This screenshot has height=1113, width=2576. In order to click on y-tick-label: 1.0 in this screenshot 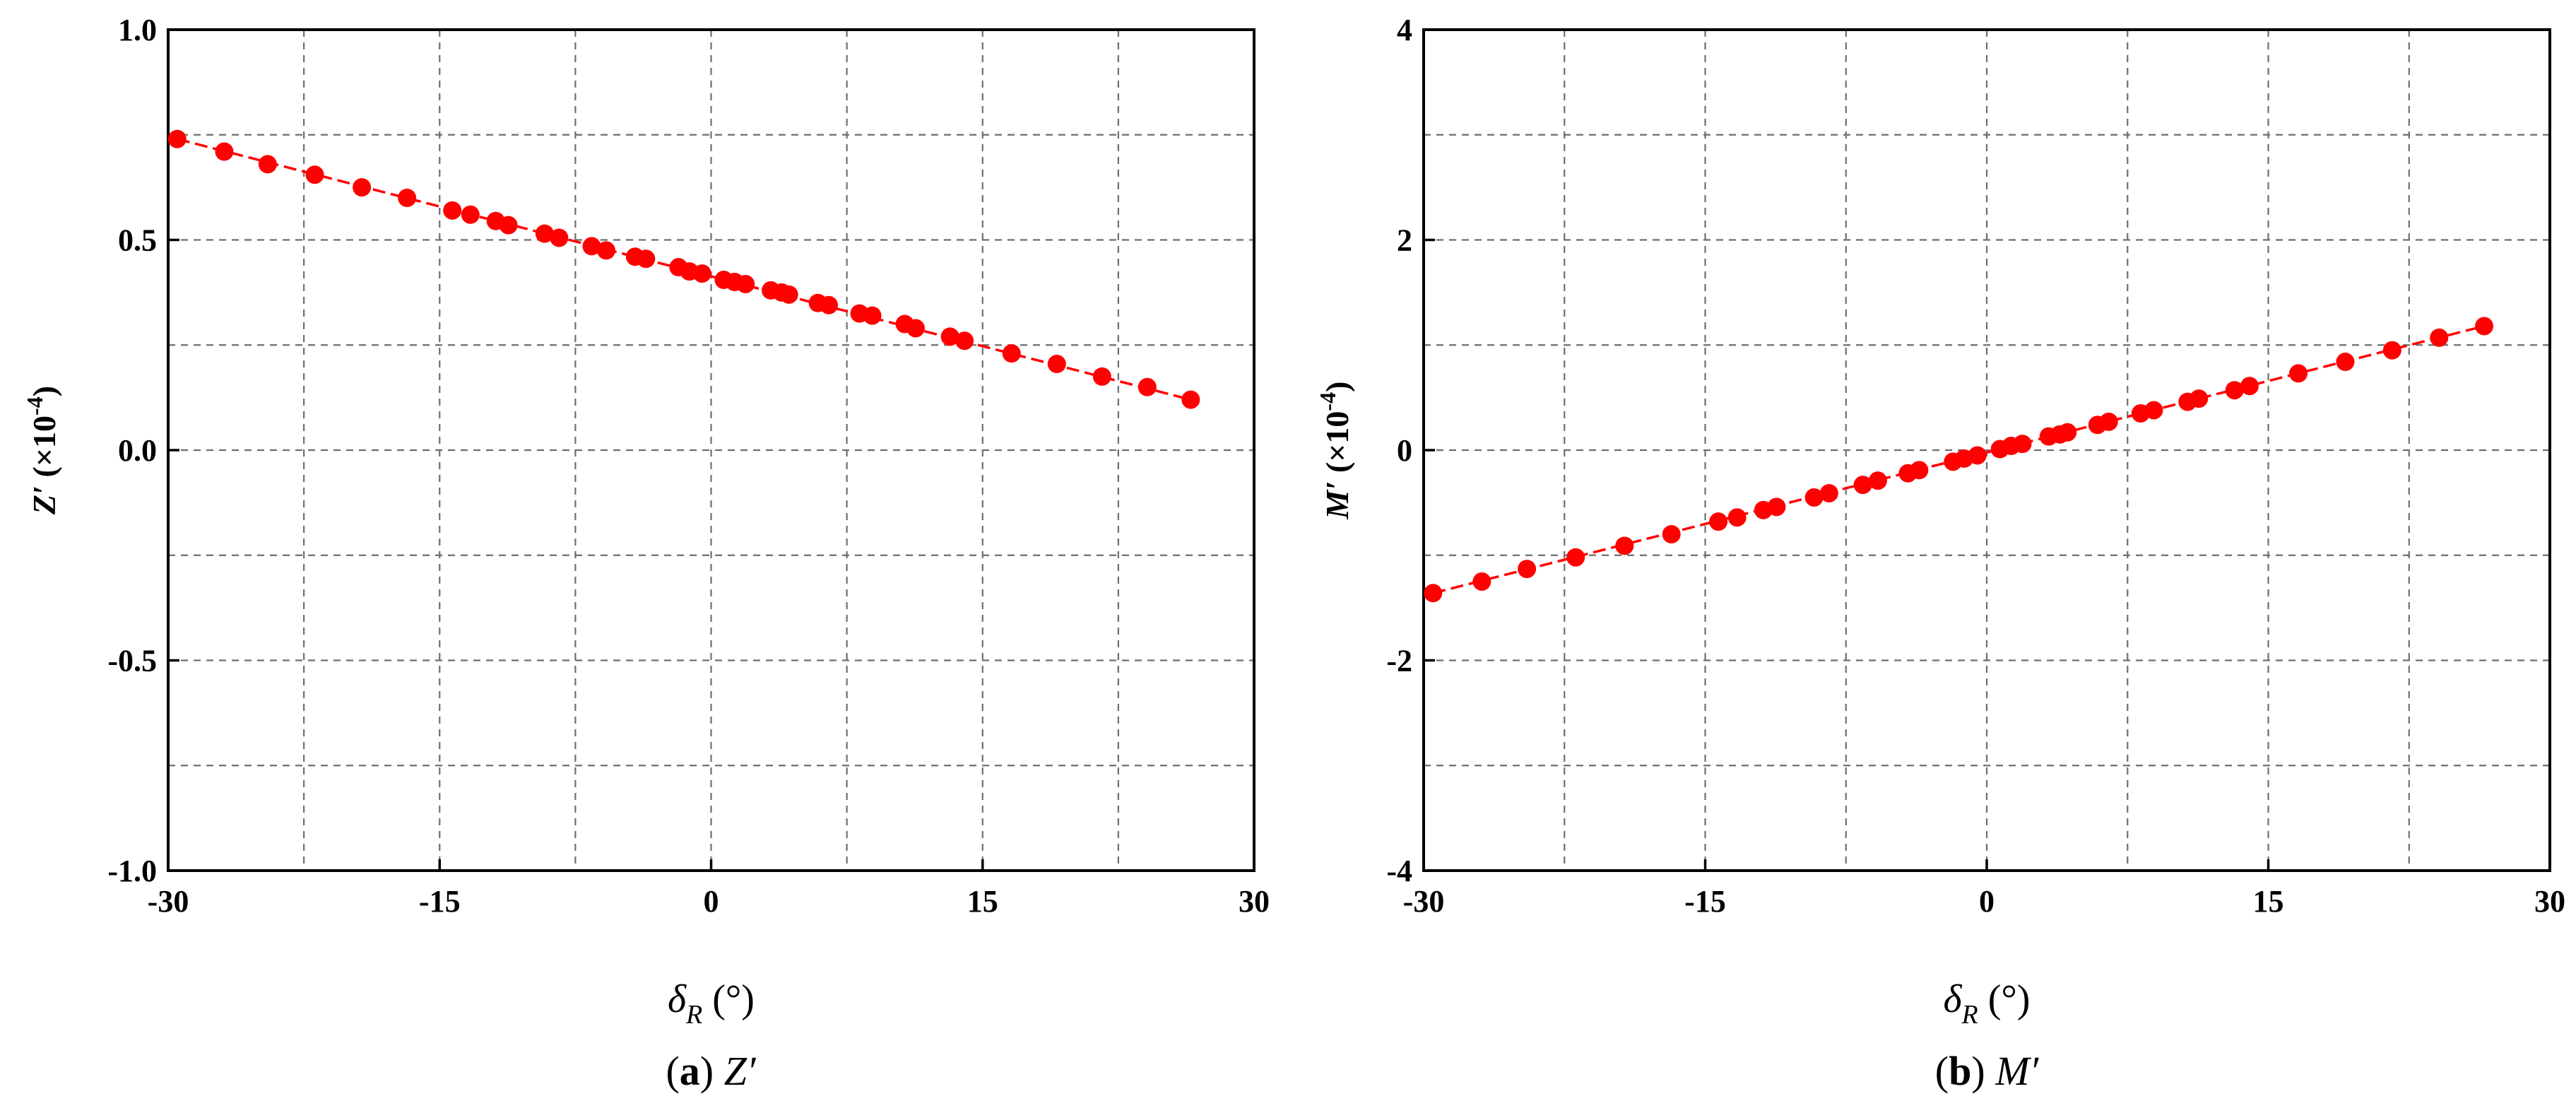, I will do `click(137, 30)`.